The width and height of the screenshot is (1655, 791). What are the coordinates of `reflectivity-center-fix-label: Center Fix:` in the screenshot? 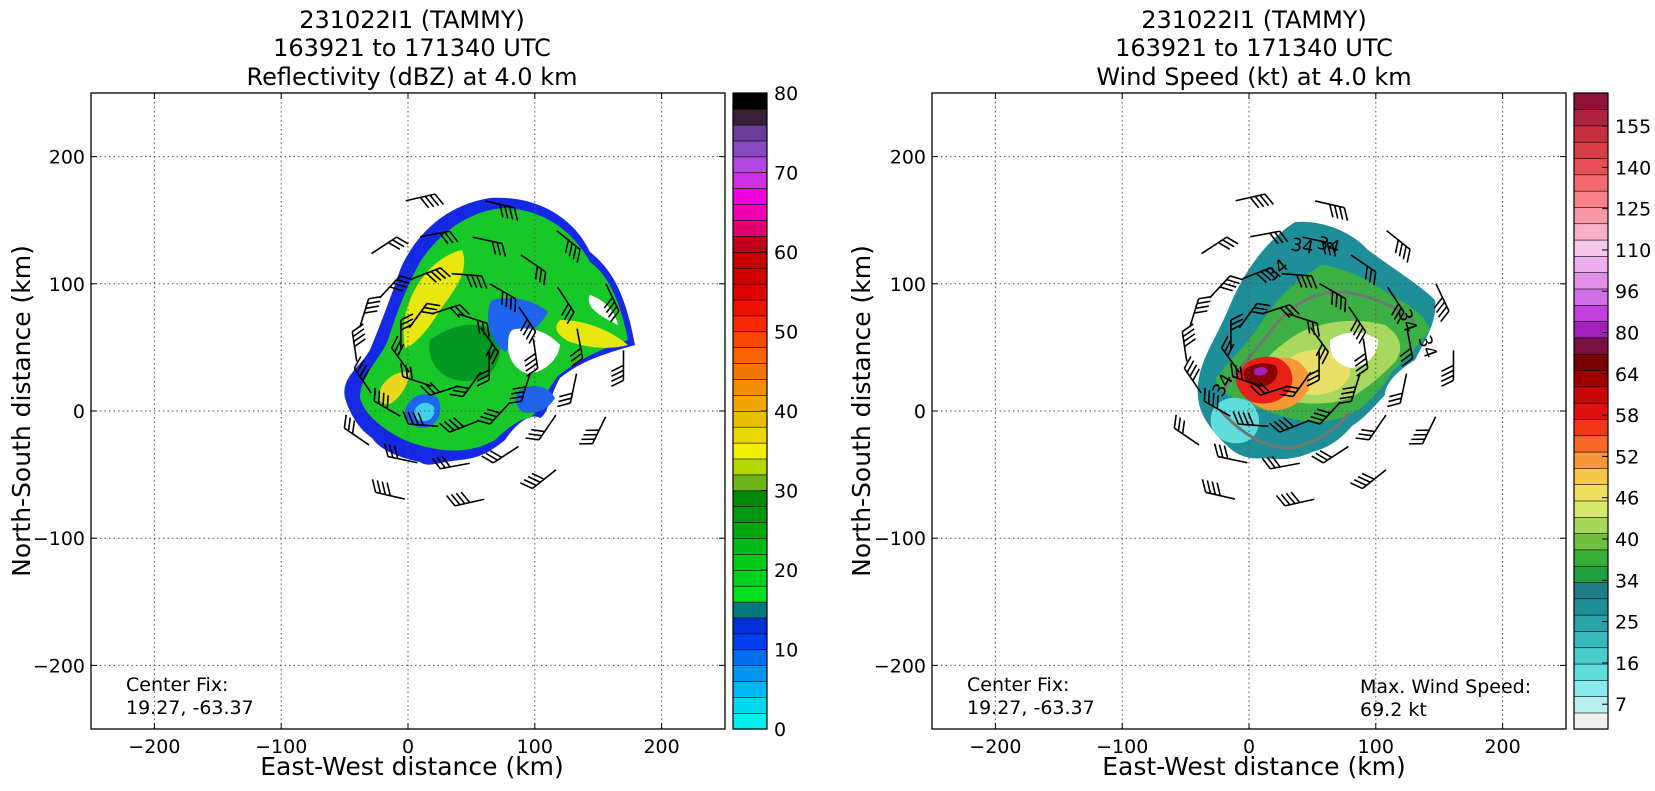 It's located at (177, 685).